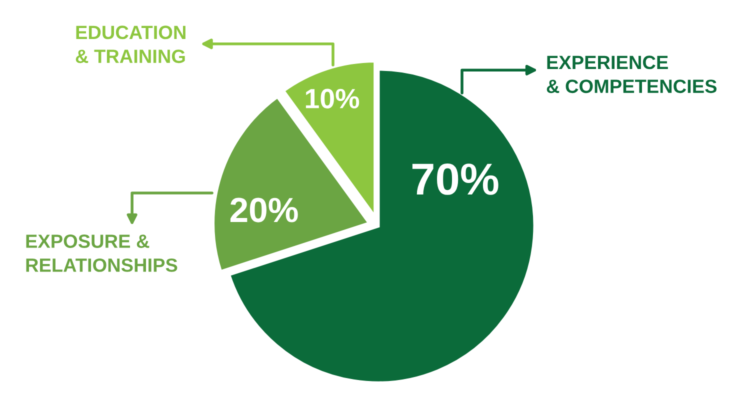 The height and width of the screenshot is (406, 750). What do you see at coordinates (102, 253) in the screenshot?
I see `slice-label: EXPOSURE & RELATIONSHIPS` at bounding box center [102, 253].